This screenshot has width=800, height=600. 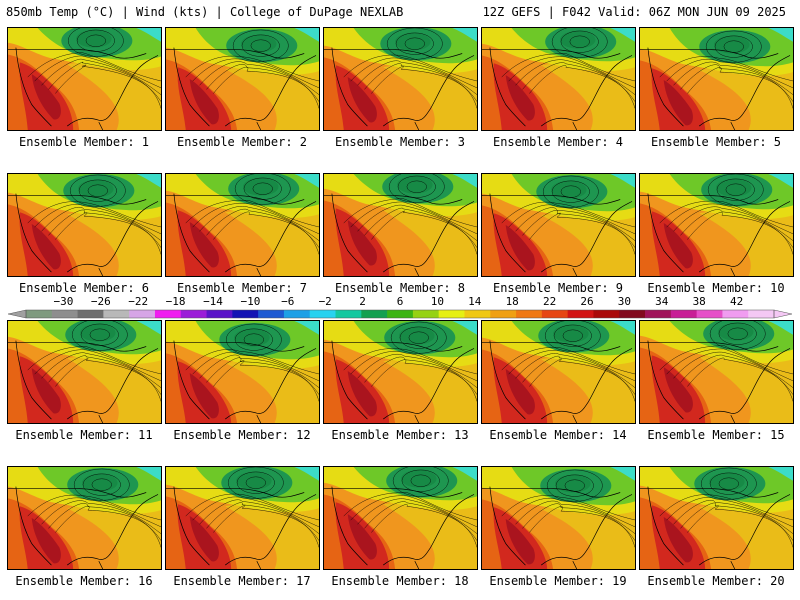 What do you see at coordinates (138, 301) in the screenshot?
I see `colorbar-tick-label: −22` at bounding box center [138, 301].